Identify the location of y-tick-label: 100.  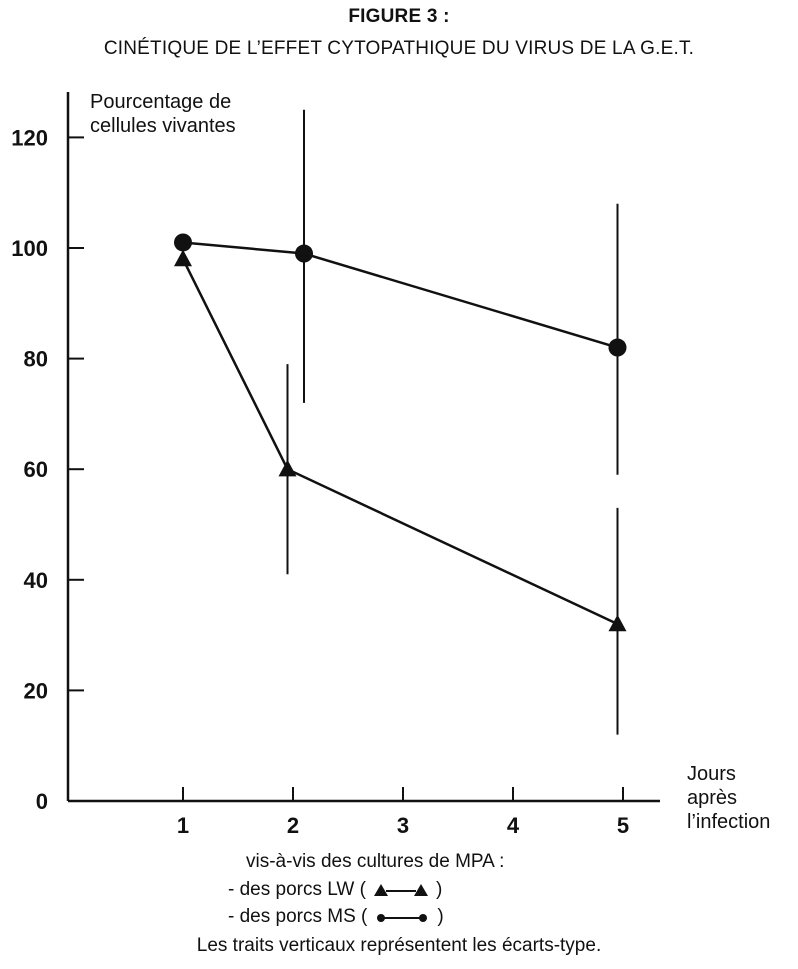
(29, 248).